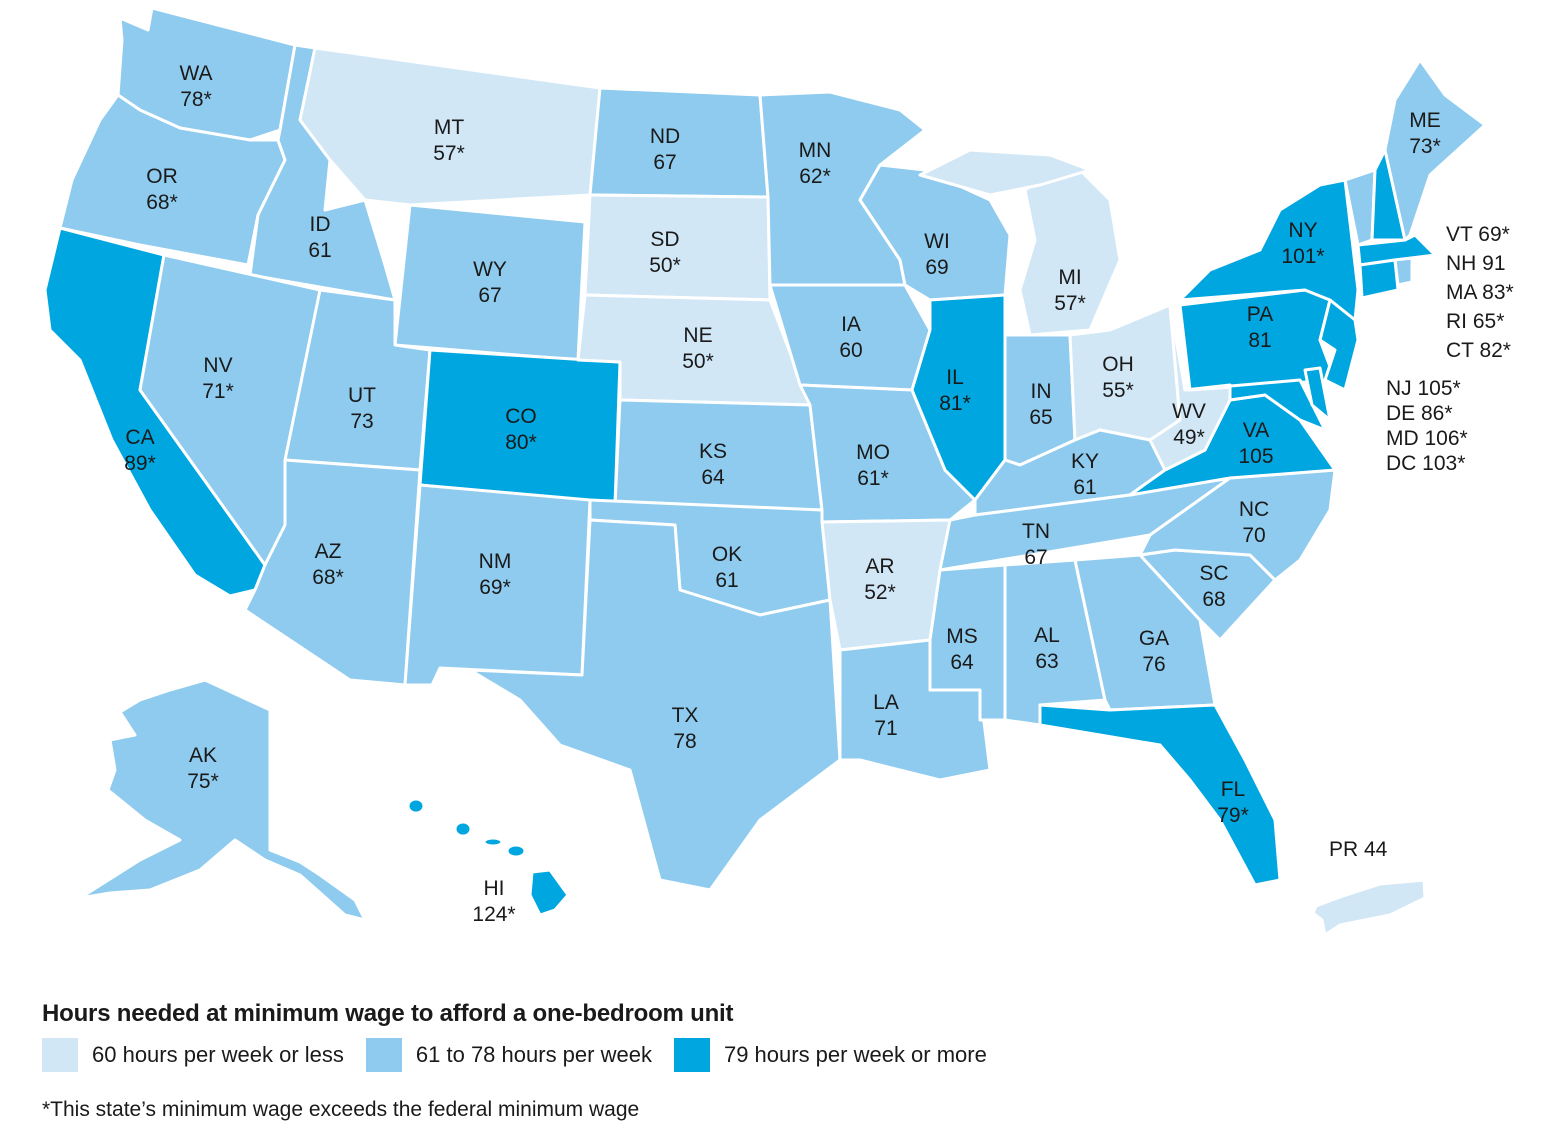 This screenshot has height=1134, width=1562. Describe the element at coordinates (1255, 405) in the screenshot. I see `state-MD` at that location.